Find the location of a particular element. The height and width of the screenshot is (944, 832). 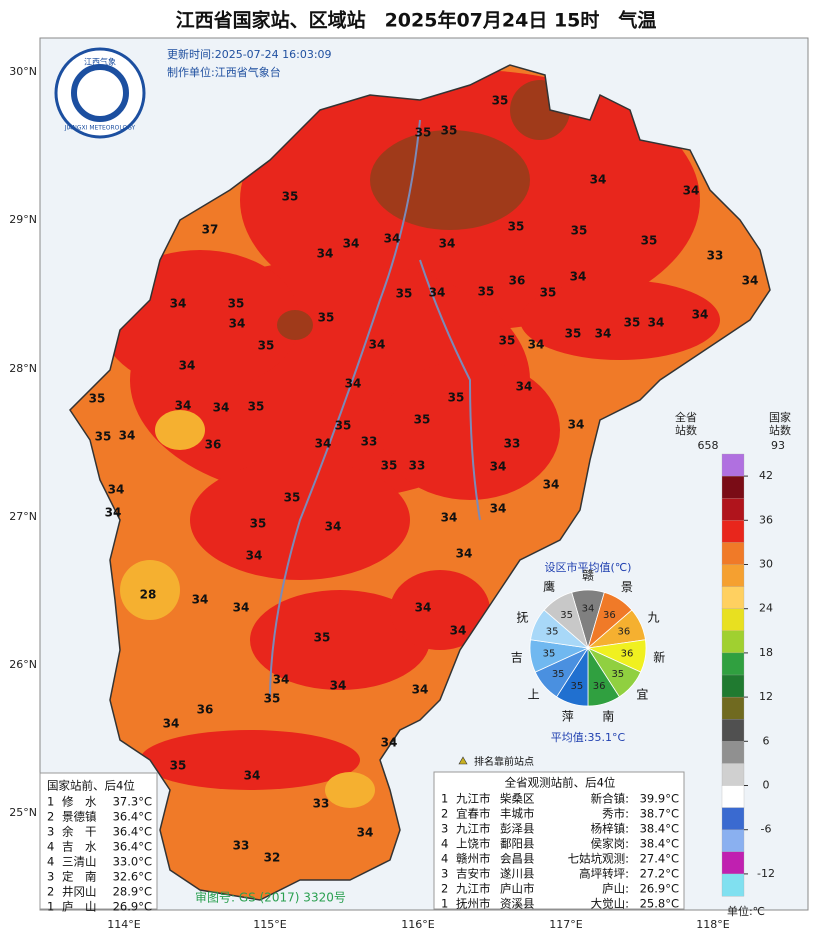

colorbar-header: 国家站数 is located at coordinates (780, 423).